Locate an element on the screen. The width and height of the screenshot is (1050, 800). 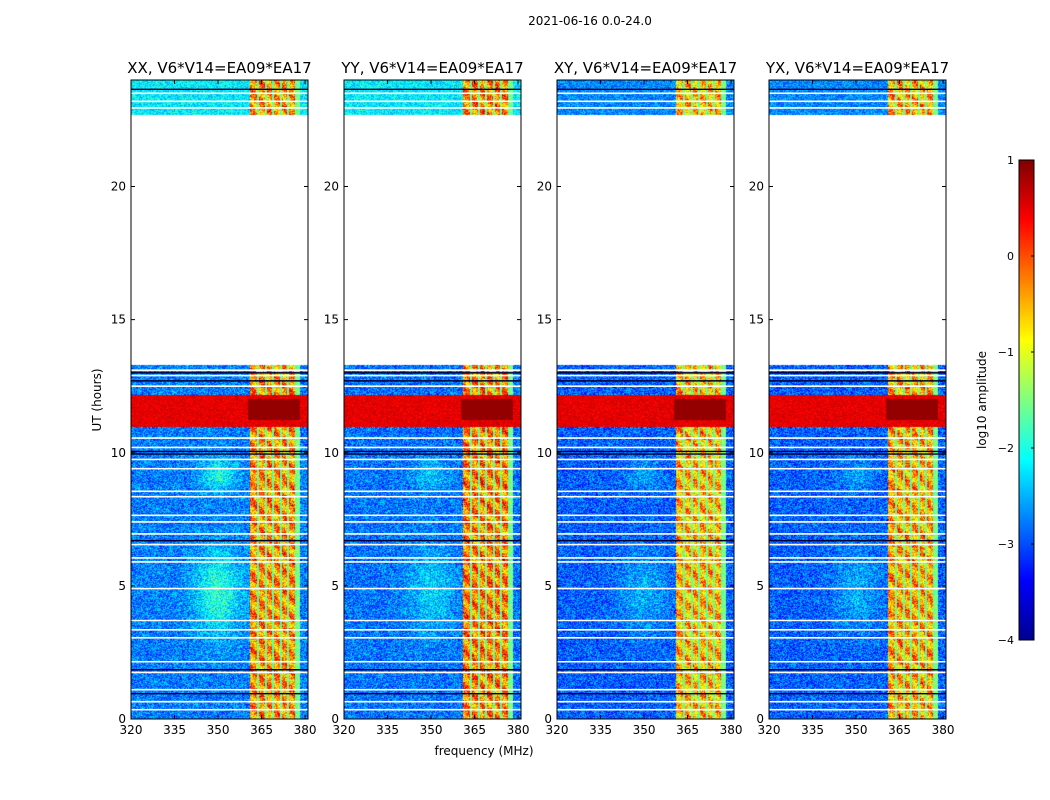
colorbar-tick-label: −1 is located at coordinates (1006, 352).